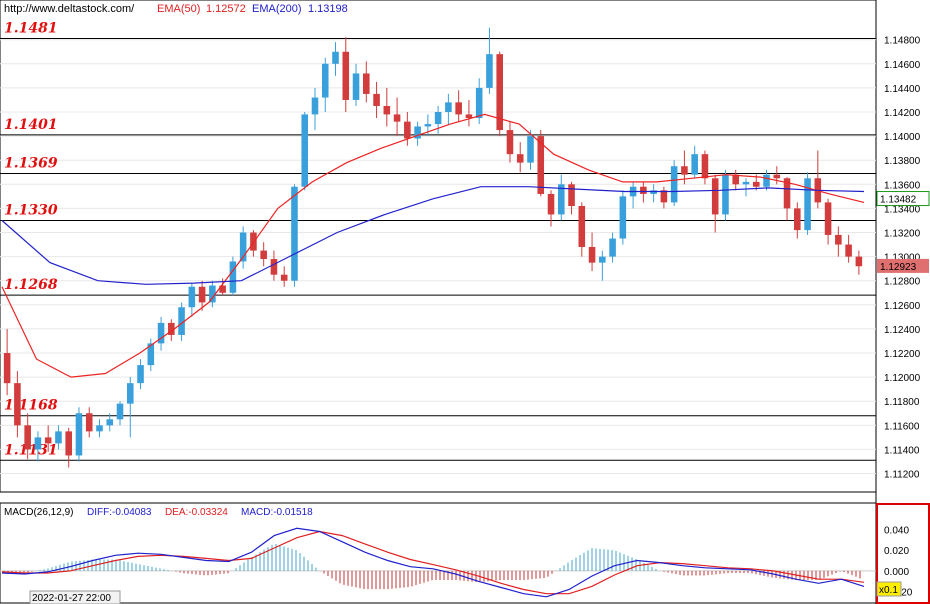  What do you see at coordinates (902, 161) in the screenshot?
I see `price-tick-label: 1.13800` at bounding box center [902, 161].